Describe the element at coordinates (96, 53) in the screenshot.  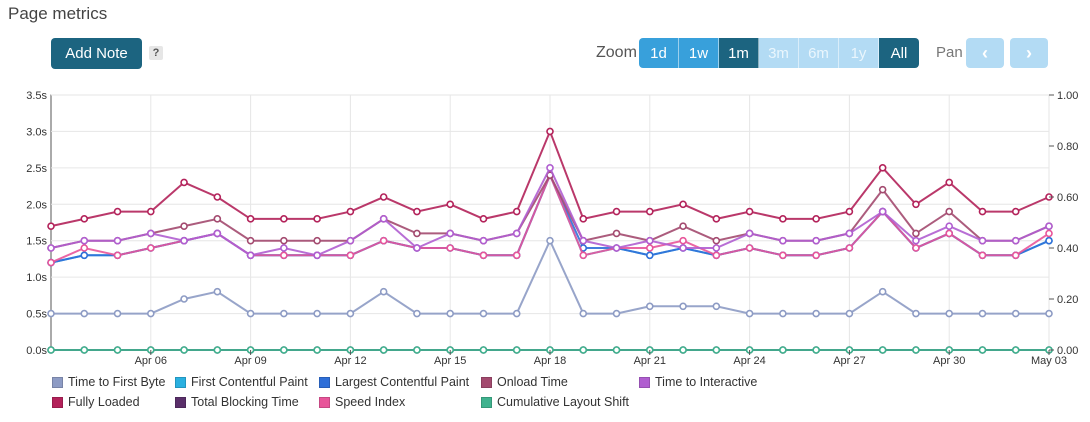
I see `add-note-button: Add Note` at that location.